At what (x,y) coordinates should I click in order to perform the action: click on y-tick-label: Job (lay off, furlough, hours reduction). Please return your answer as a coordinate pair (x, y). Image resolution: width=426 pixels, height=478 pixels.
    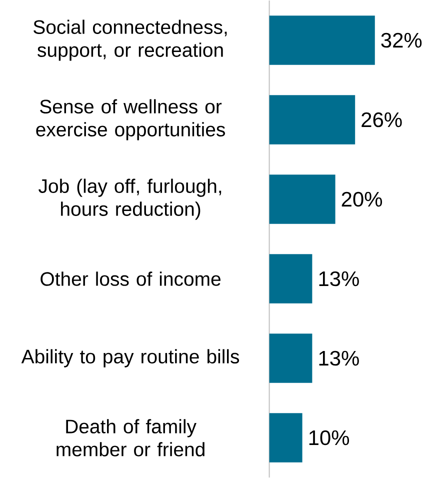
    Looking at the image, I should click on (130, 199).